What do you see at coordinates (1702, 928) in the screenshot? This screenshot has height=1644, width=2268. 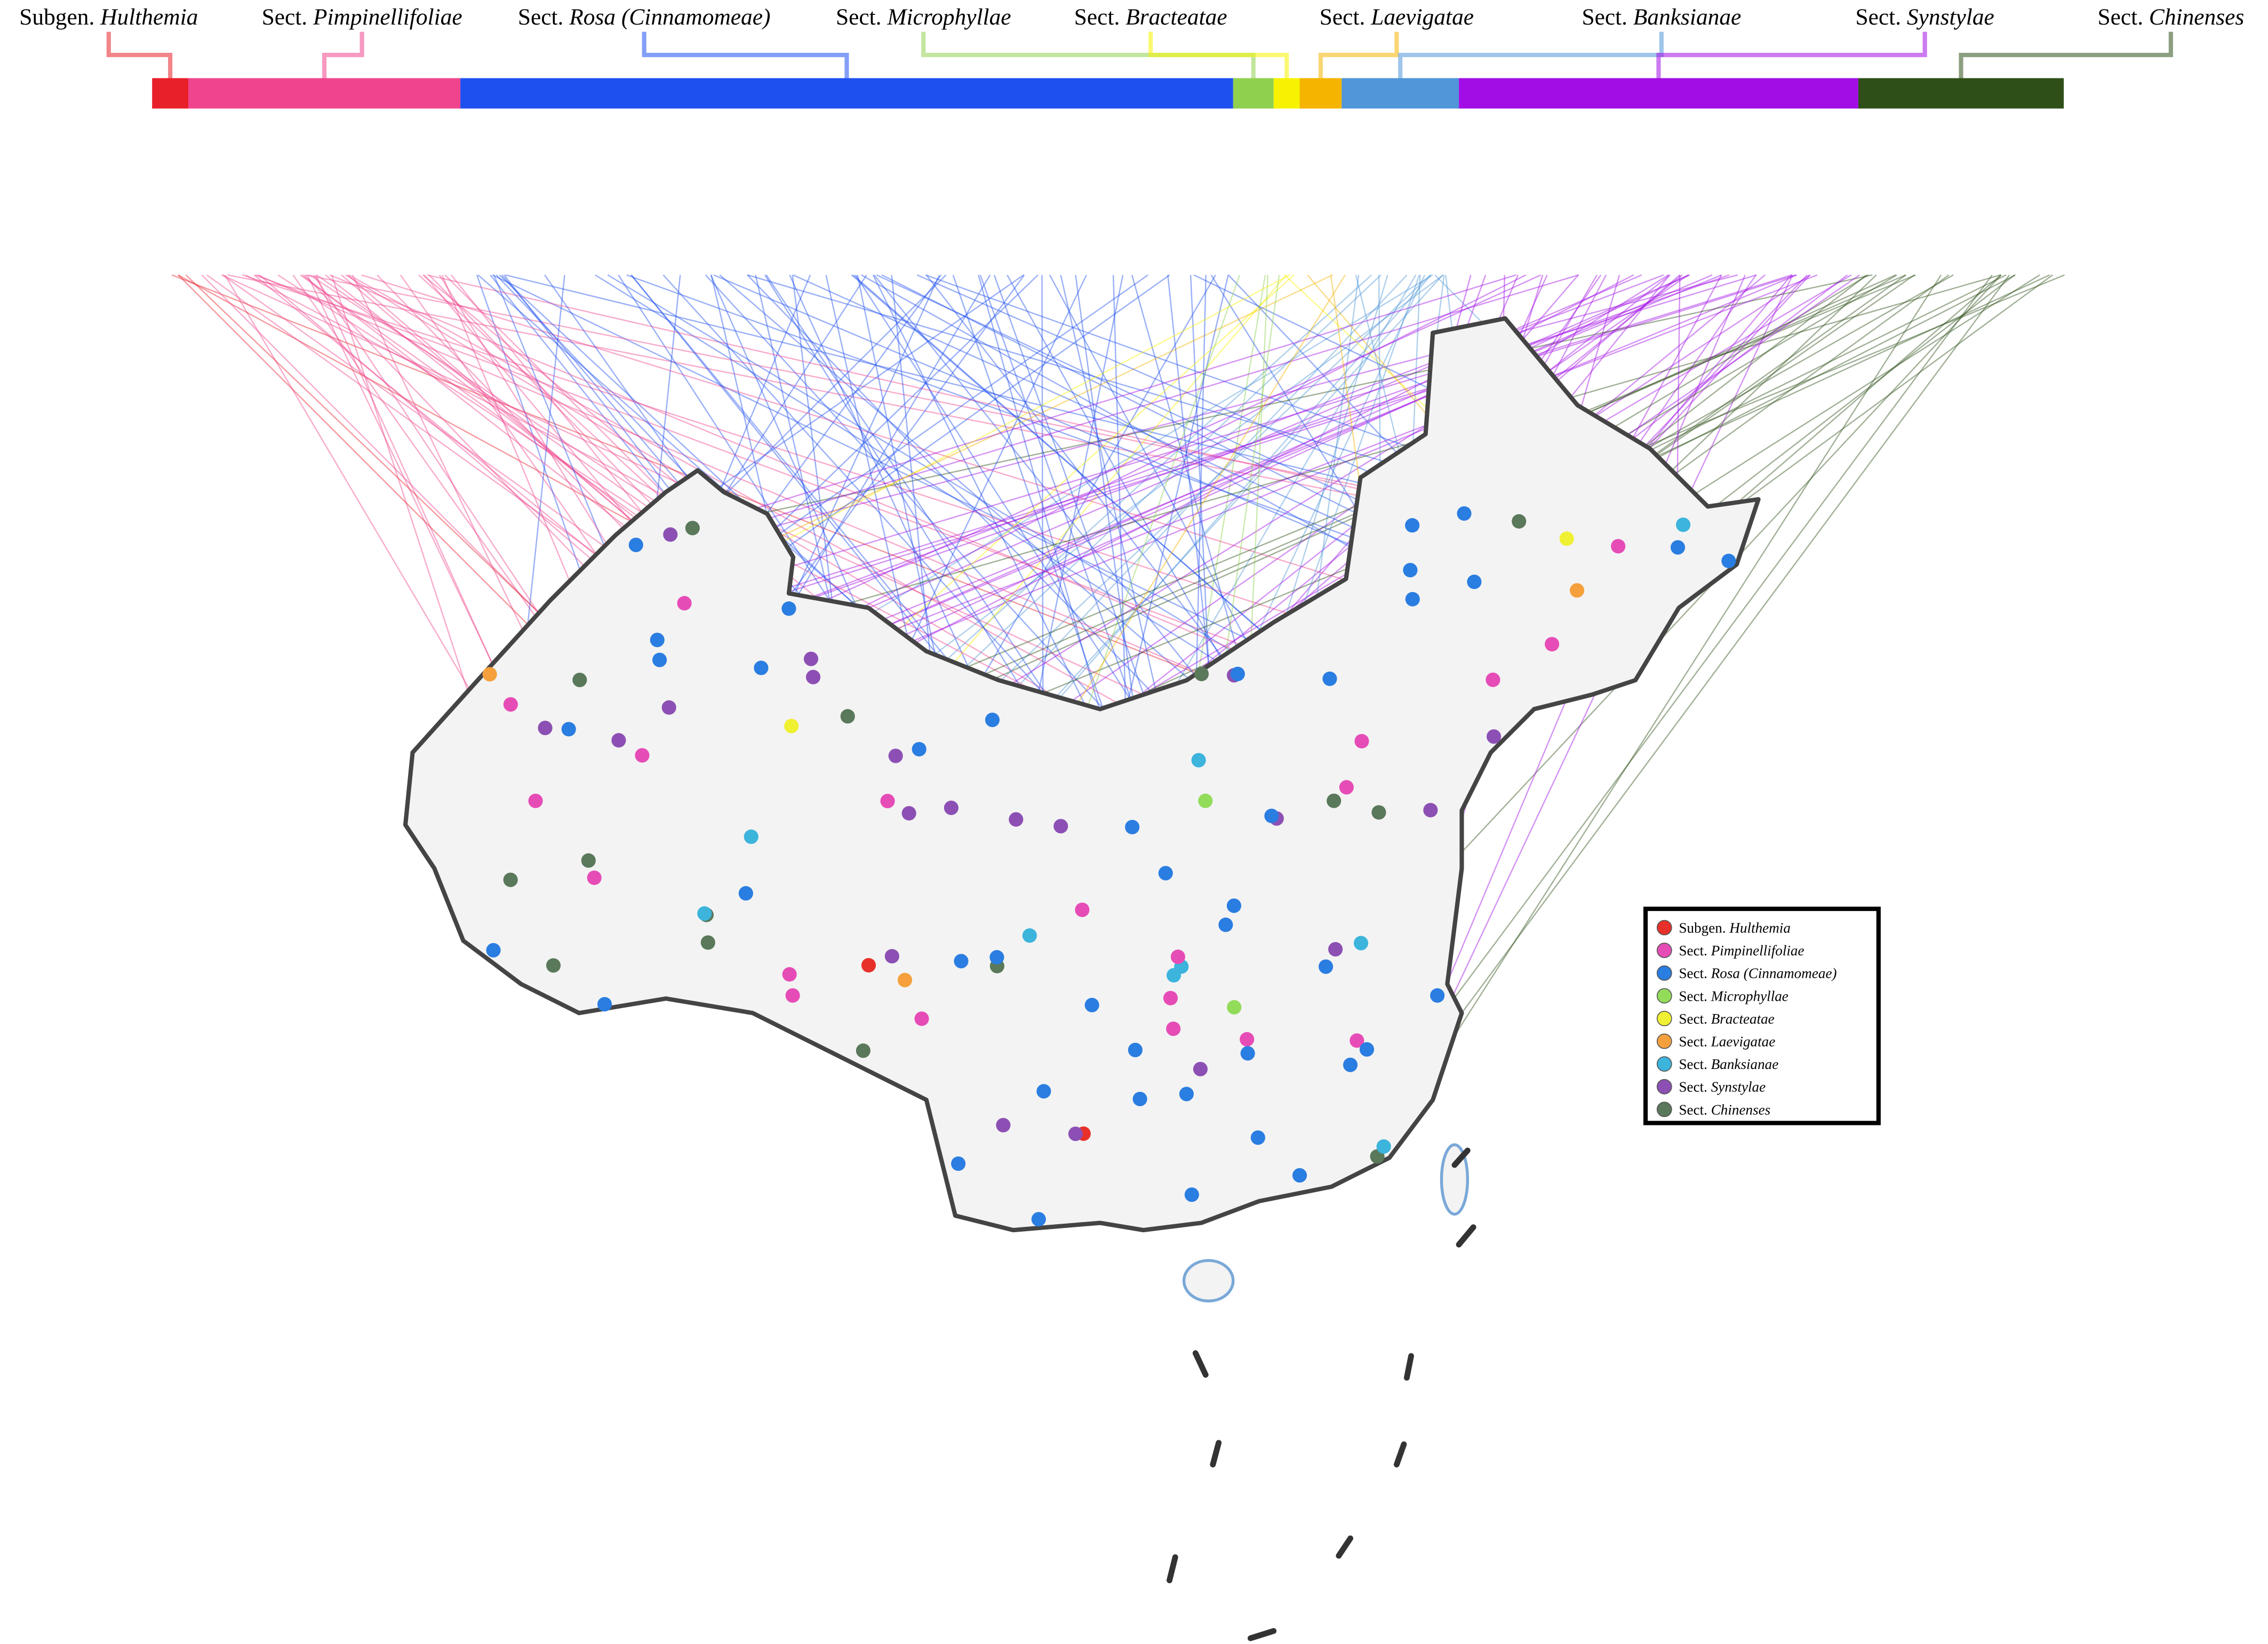 I see `legend-rank: Subgen.` at bounding box center [1702, 928].